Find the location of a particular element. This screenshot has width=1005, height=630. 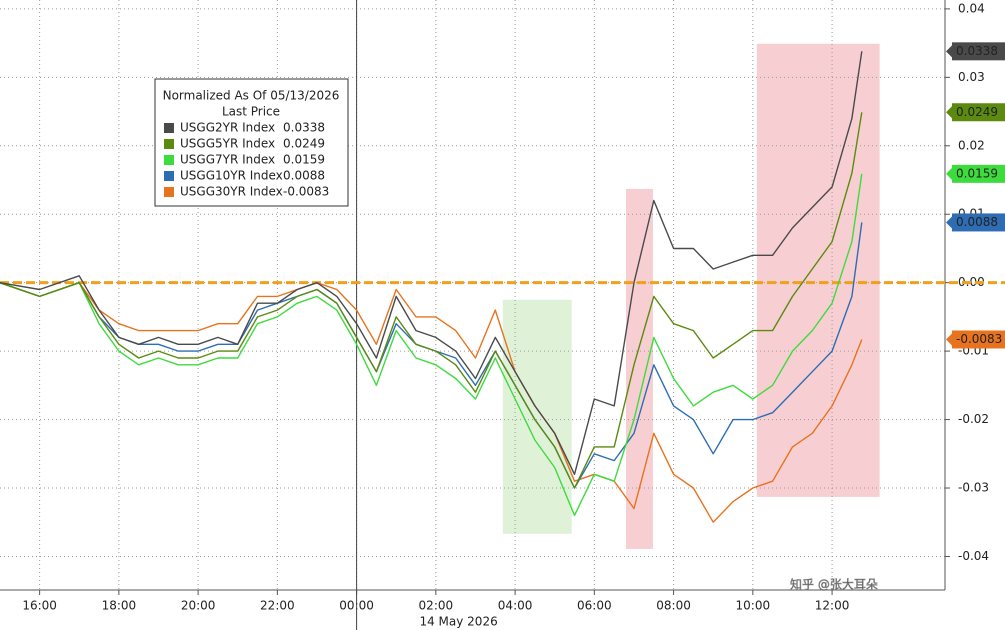

value-tag-label: 0.0088 is located at coordinates (977, 222).